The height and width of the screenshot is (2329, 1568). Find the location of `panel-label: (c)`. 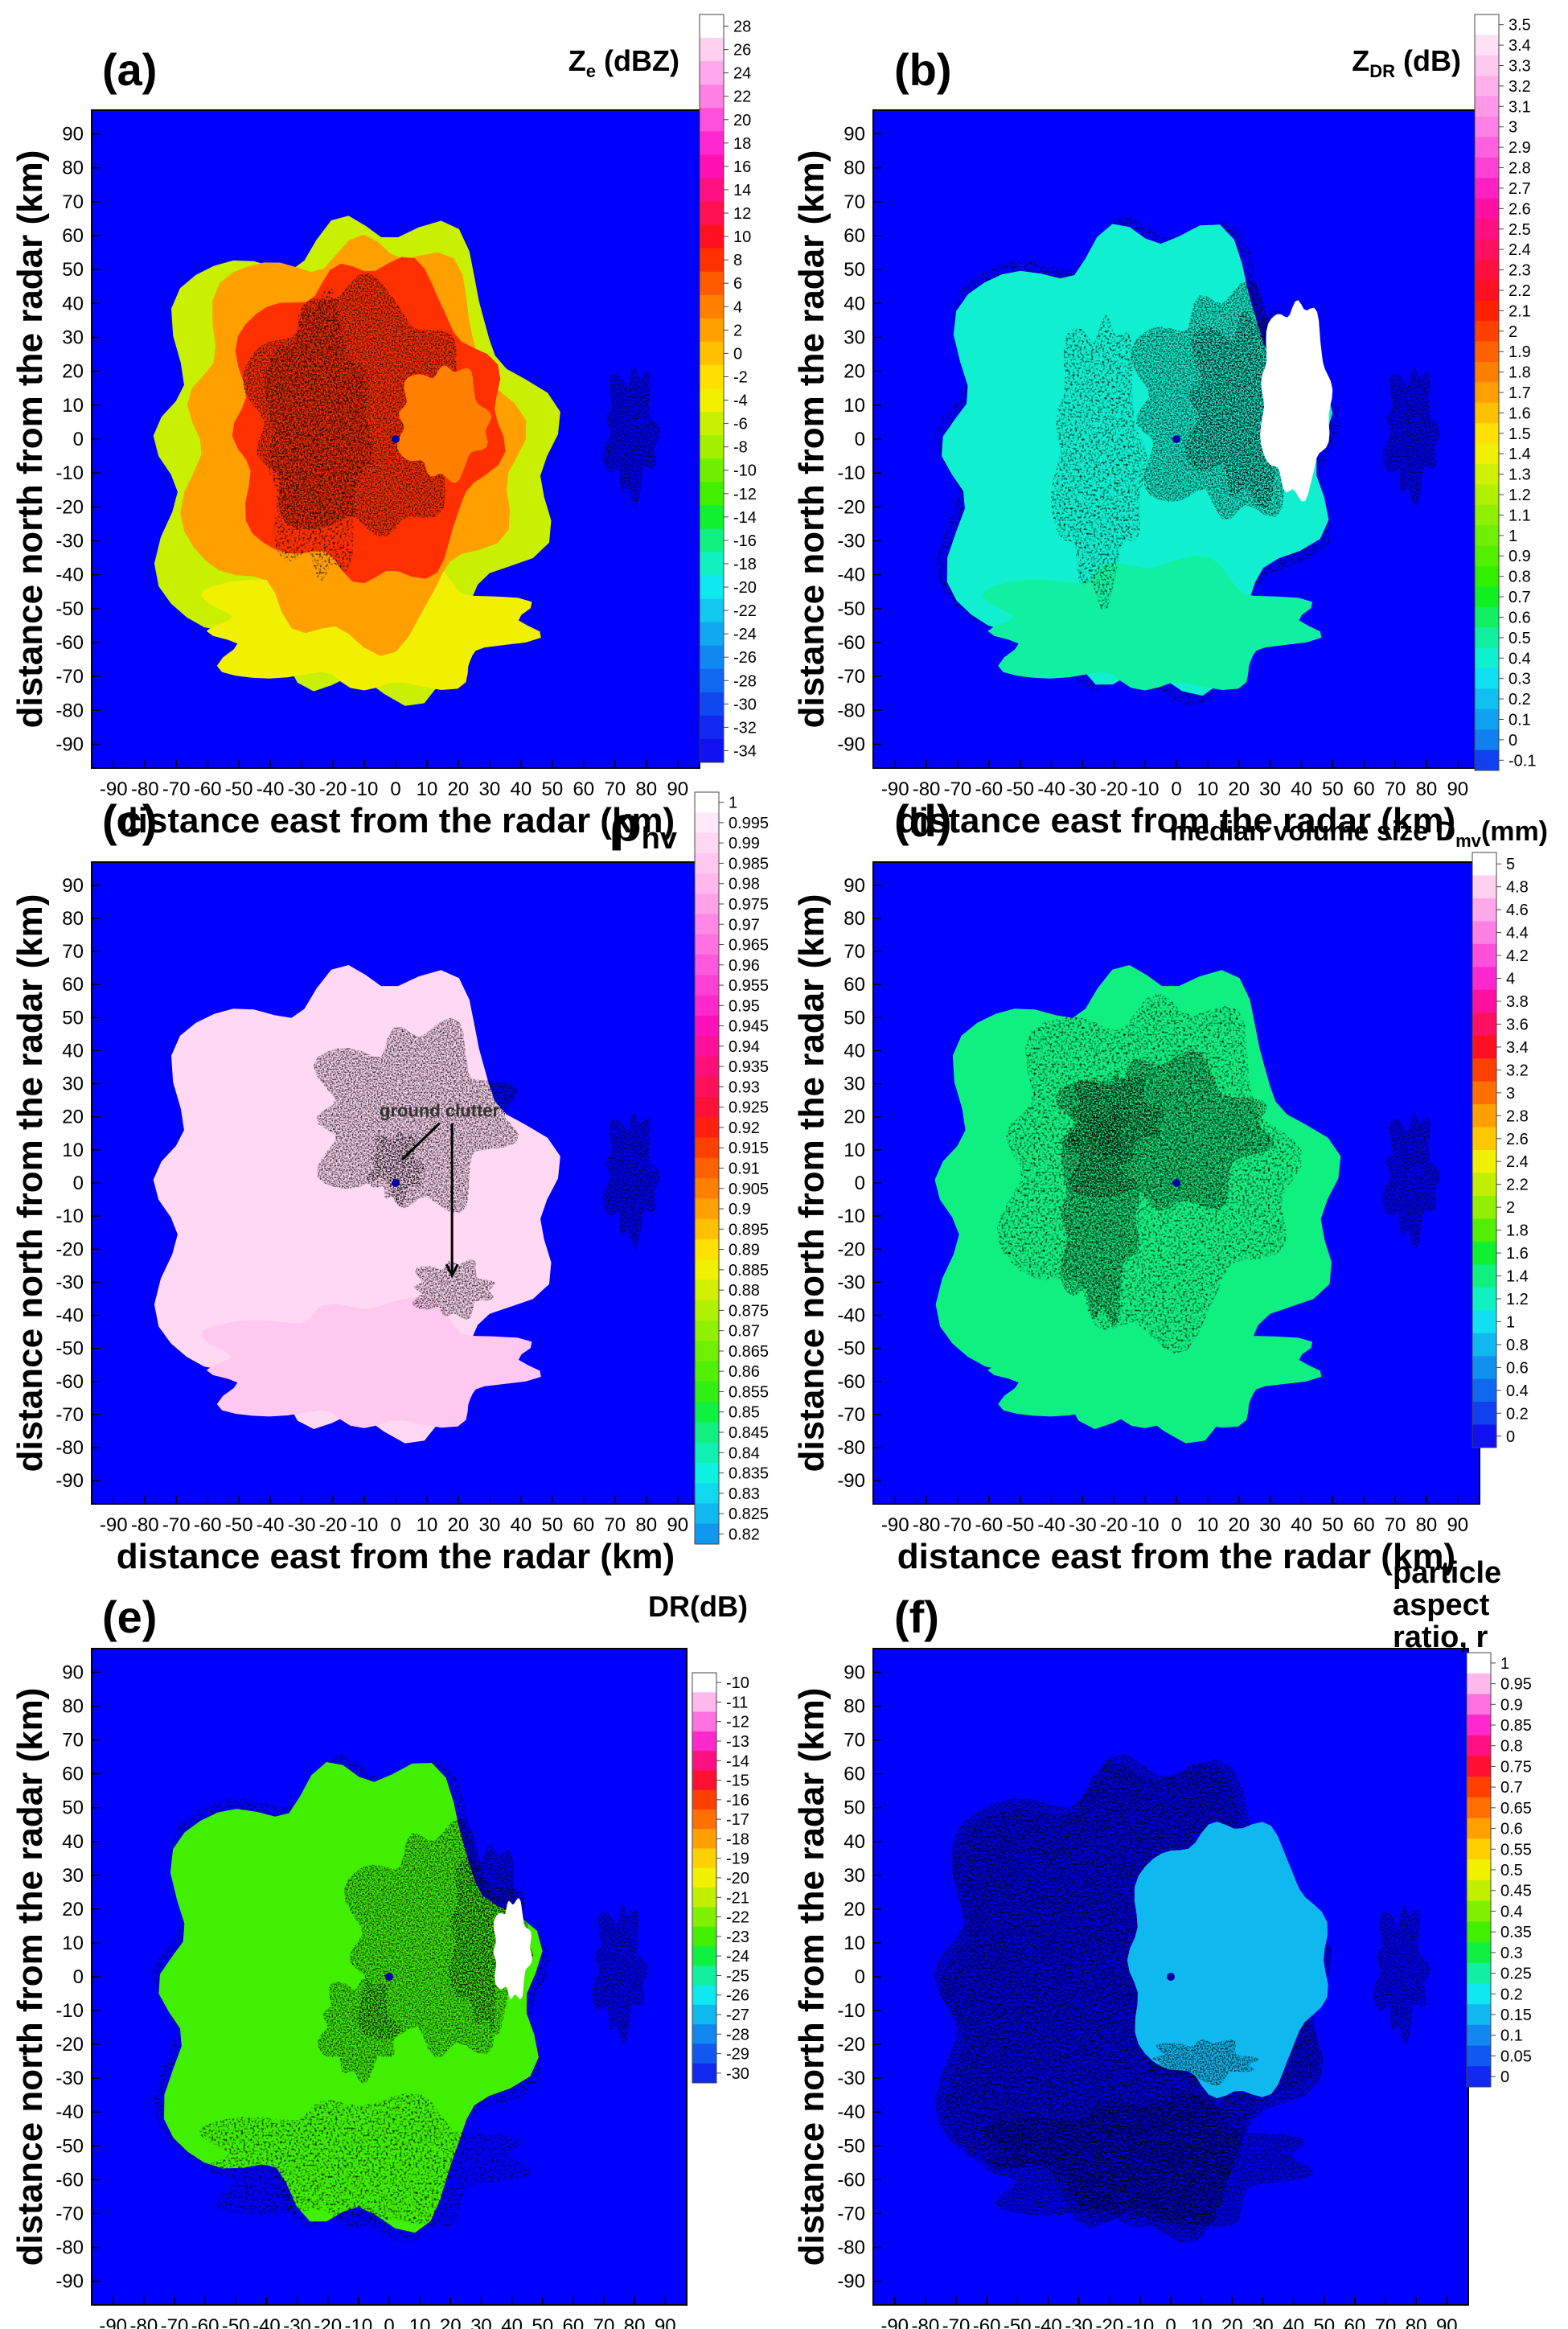

panel-label: (c) is located at coordinates (129, 820).